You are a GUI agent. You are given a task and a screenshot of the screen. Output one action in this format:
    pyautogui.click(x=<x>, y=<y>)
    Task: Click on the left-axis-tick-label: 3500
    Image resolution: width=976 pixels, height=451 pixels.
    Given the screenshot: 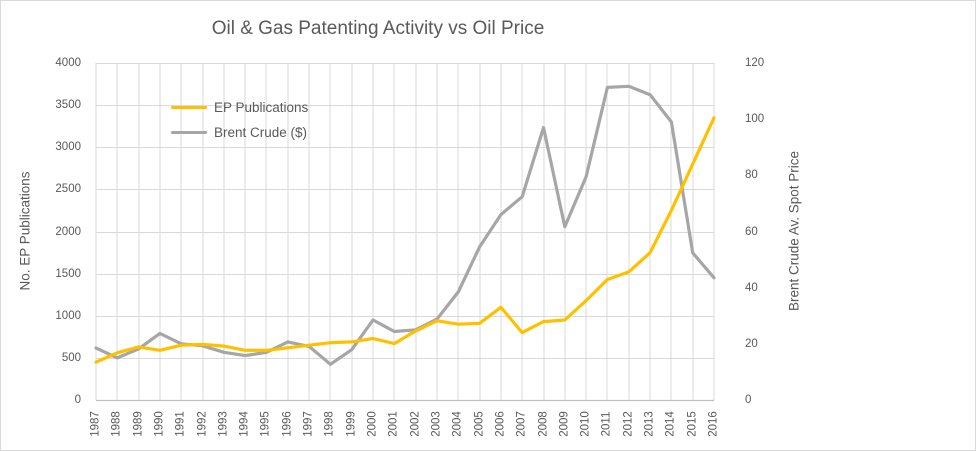 What is the action you would take?
    pyautogui.click(x=68, y=105)
    